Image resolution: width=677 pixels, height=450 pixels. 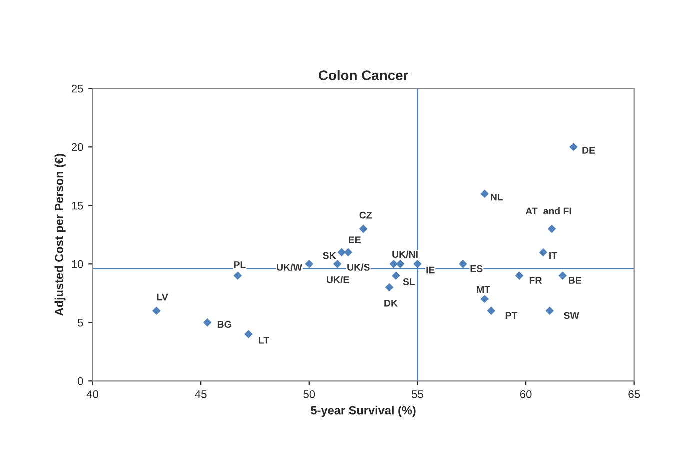 What do you see at coordinates (78, 147) in the screenshot?
I see `y-tick-label: 20` at bounding box center [78, 147].